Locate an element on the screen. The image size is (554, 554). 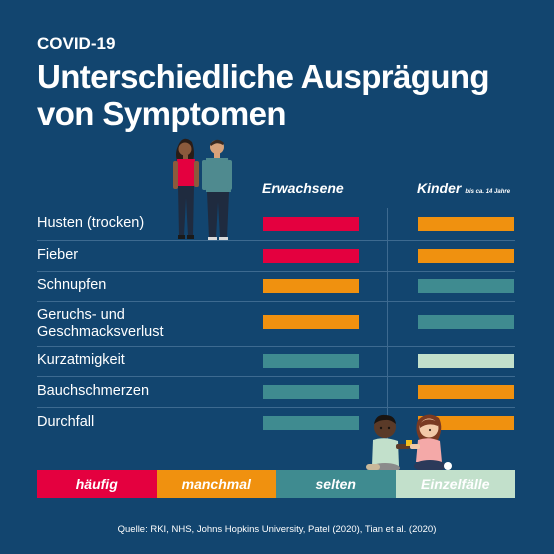
kicker: COVID-19 is located at coordinates (76, 43).